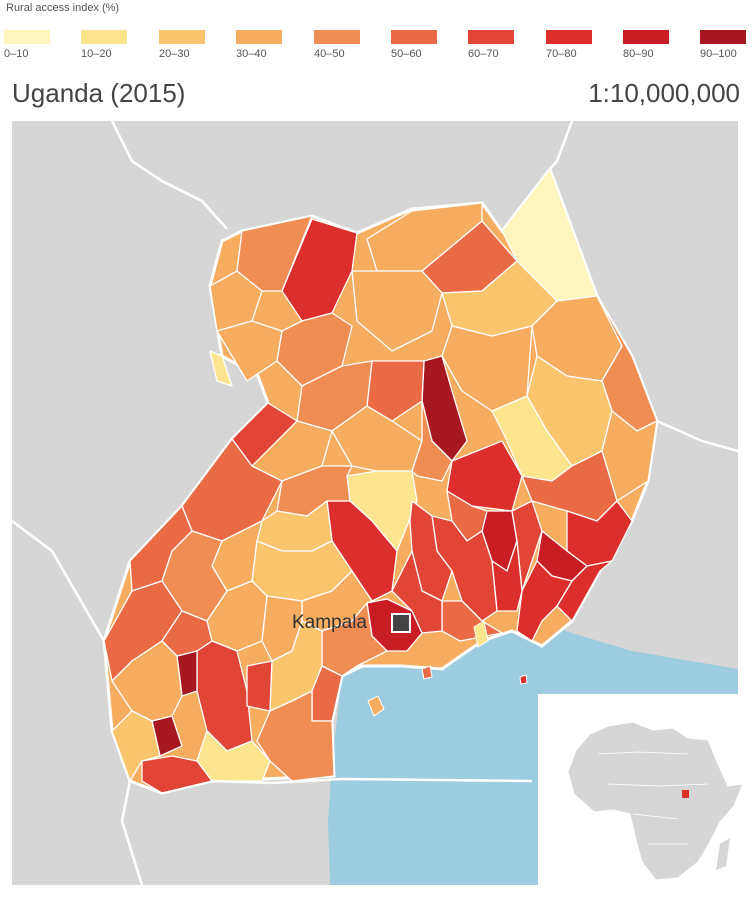  Describe the element at coordinates (723, 45) in the screenshot. I see `legend-item: 90–100` at that location.